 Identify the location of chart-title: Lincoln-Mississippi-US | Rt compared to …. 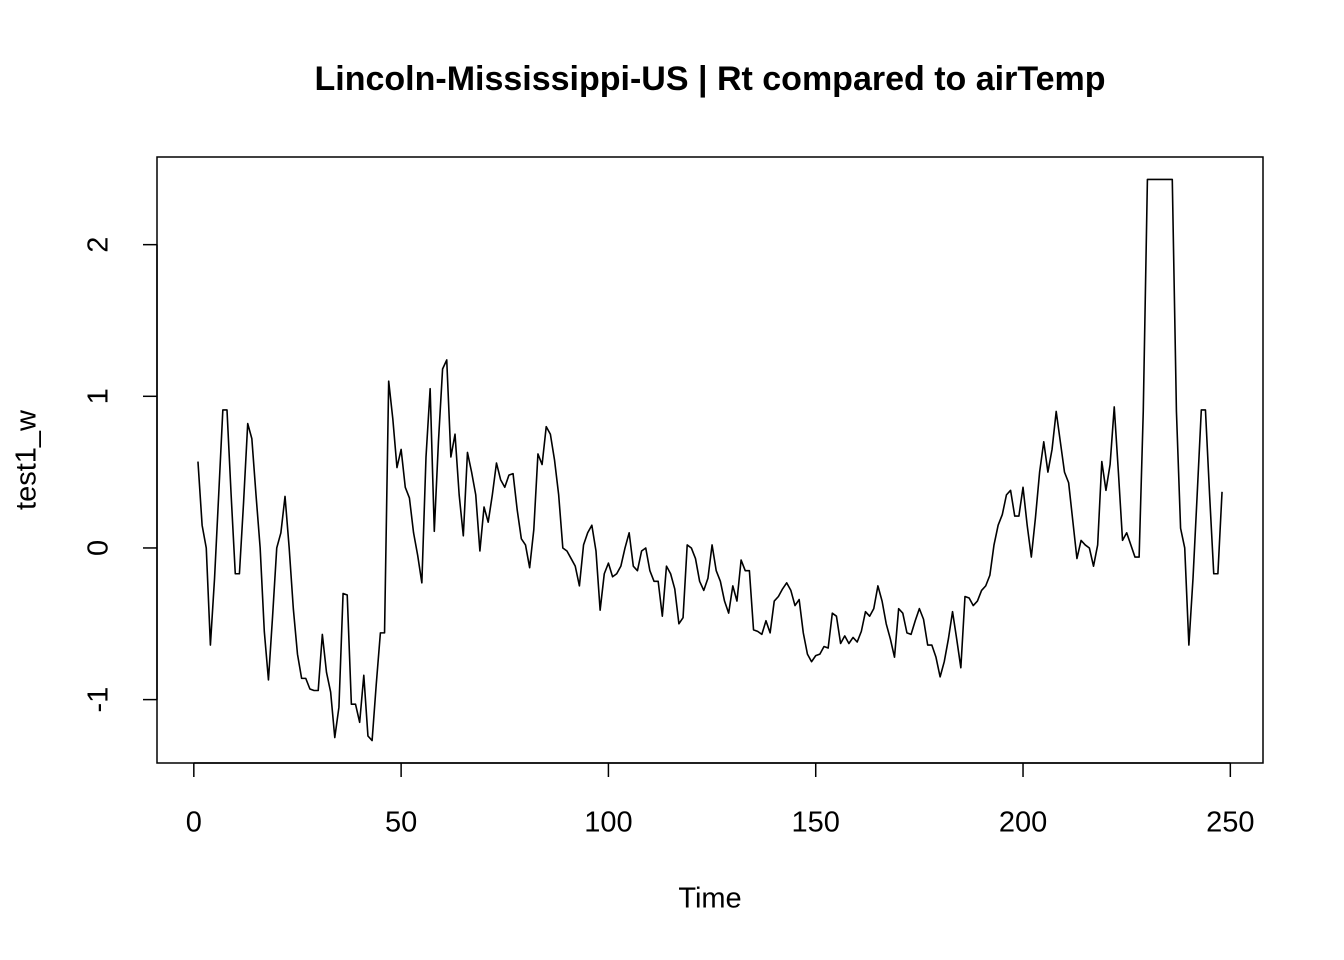
(710, 79).